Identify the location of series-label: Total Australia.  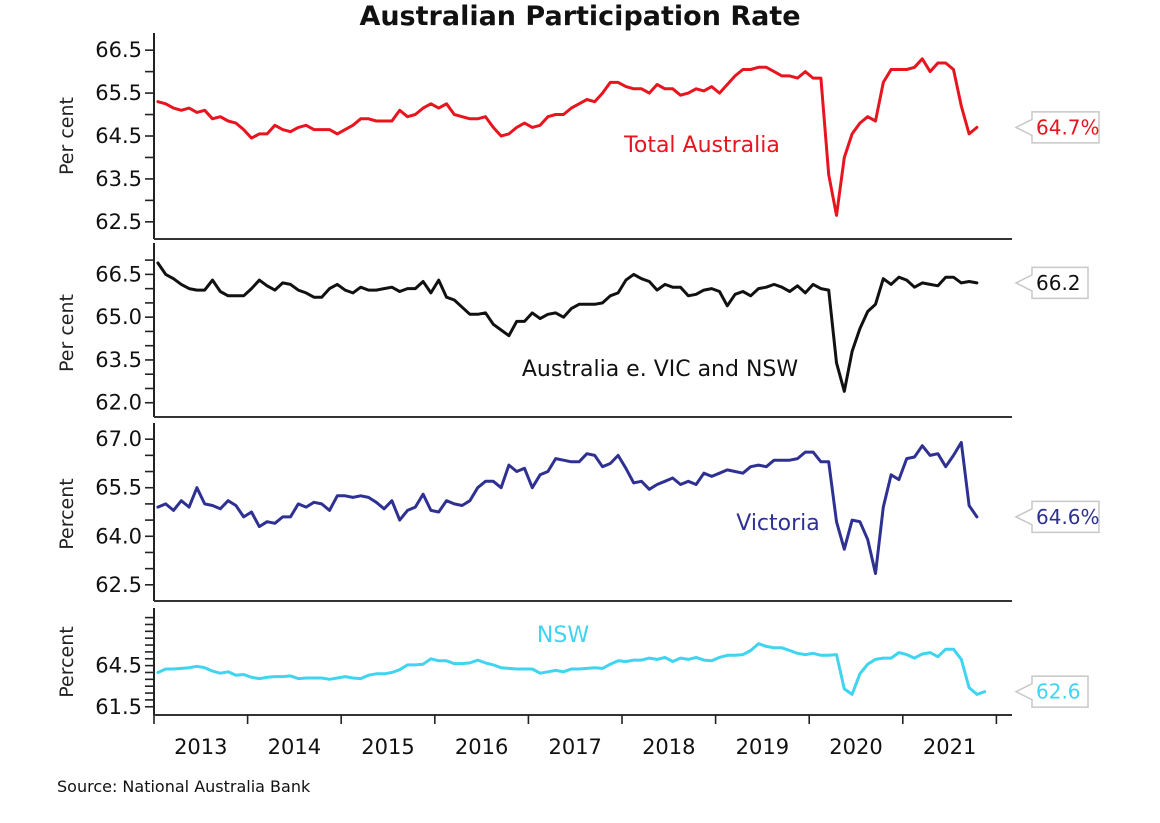
(701, 145).